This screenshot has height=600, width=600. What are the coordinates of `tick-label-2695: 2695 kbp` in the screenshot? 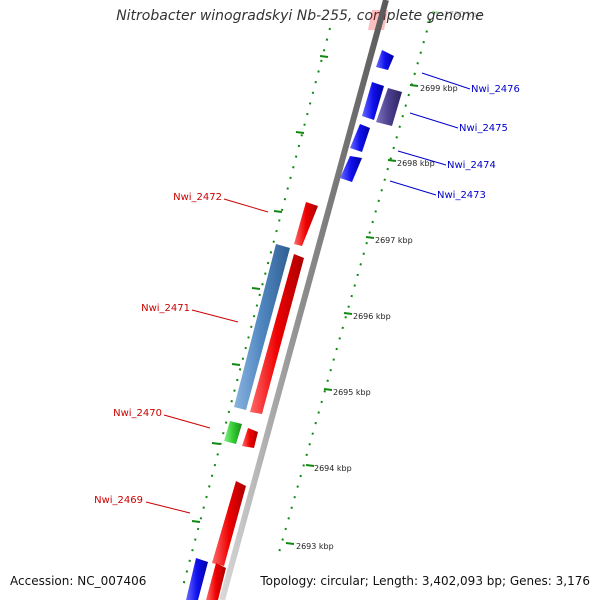 It's located at (352, 392).